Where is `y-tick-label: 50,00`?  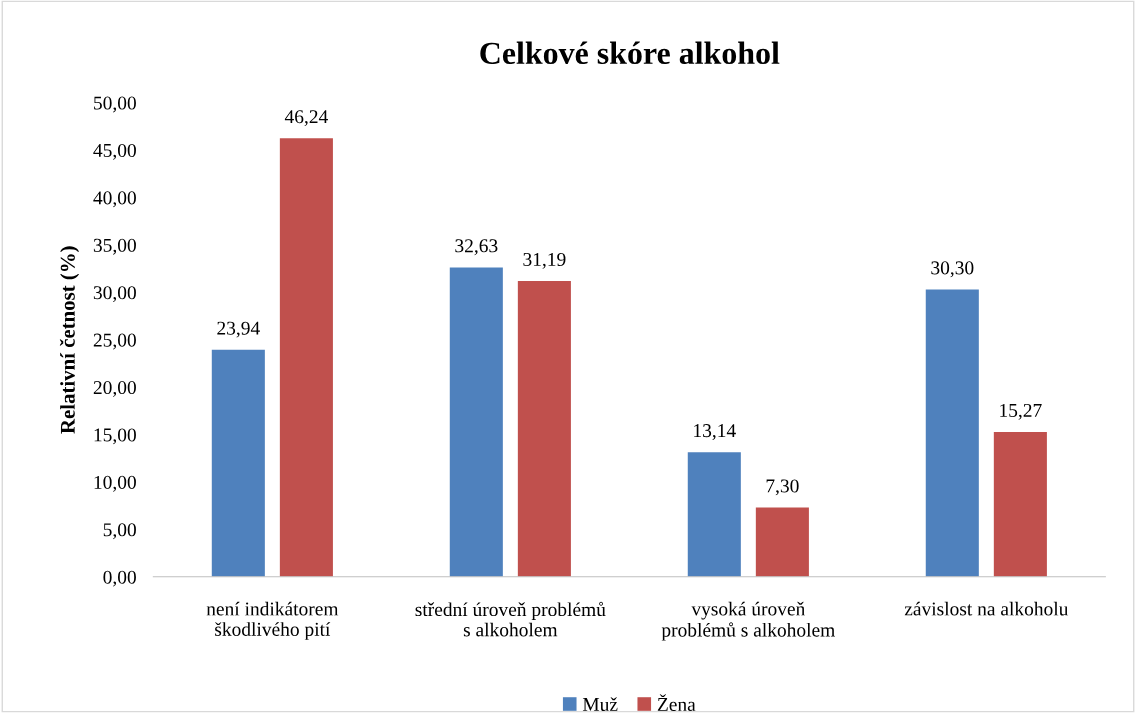 y-tick-label: 50,00 is located at coordinates (115, 104).